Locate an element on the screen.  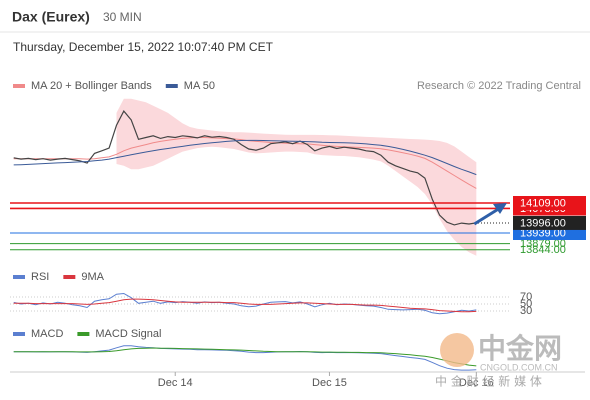
y-tick-label: 70 is located at coordinates (526, 297).